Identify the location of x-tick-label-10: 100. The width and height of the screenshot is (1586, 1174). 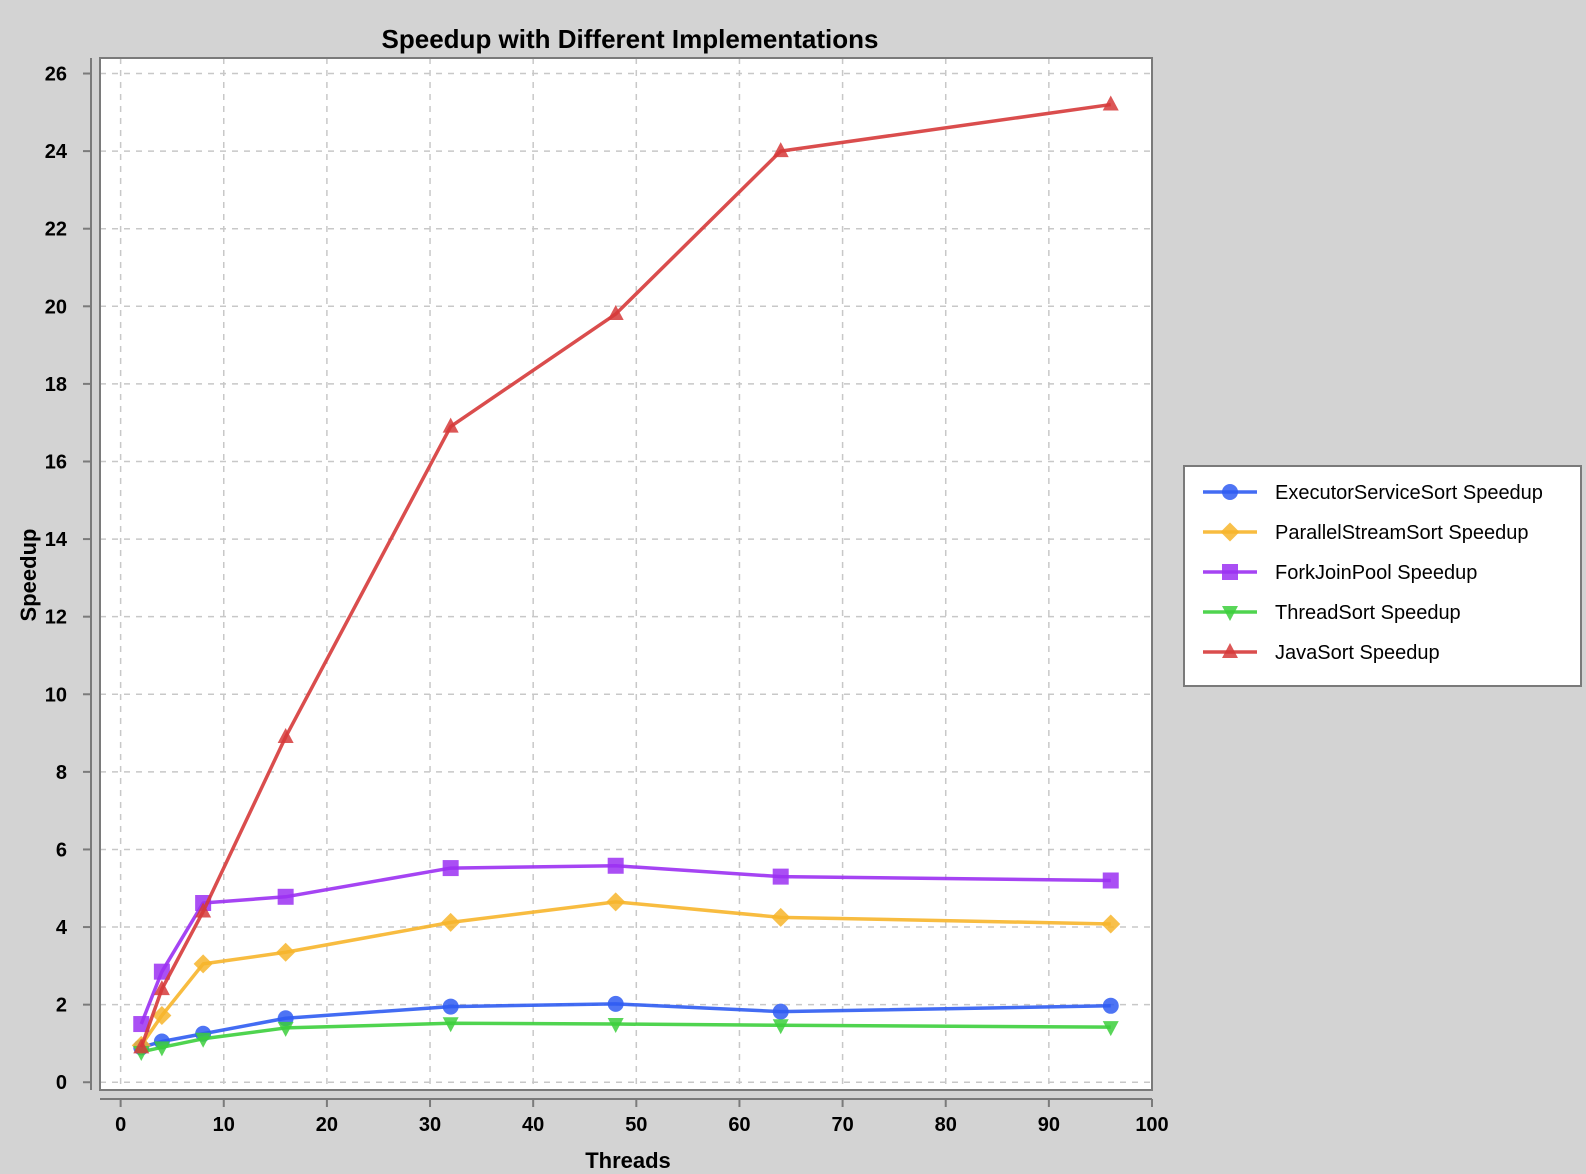
(1151, 1125).